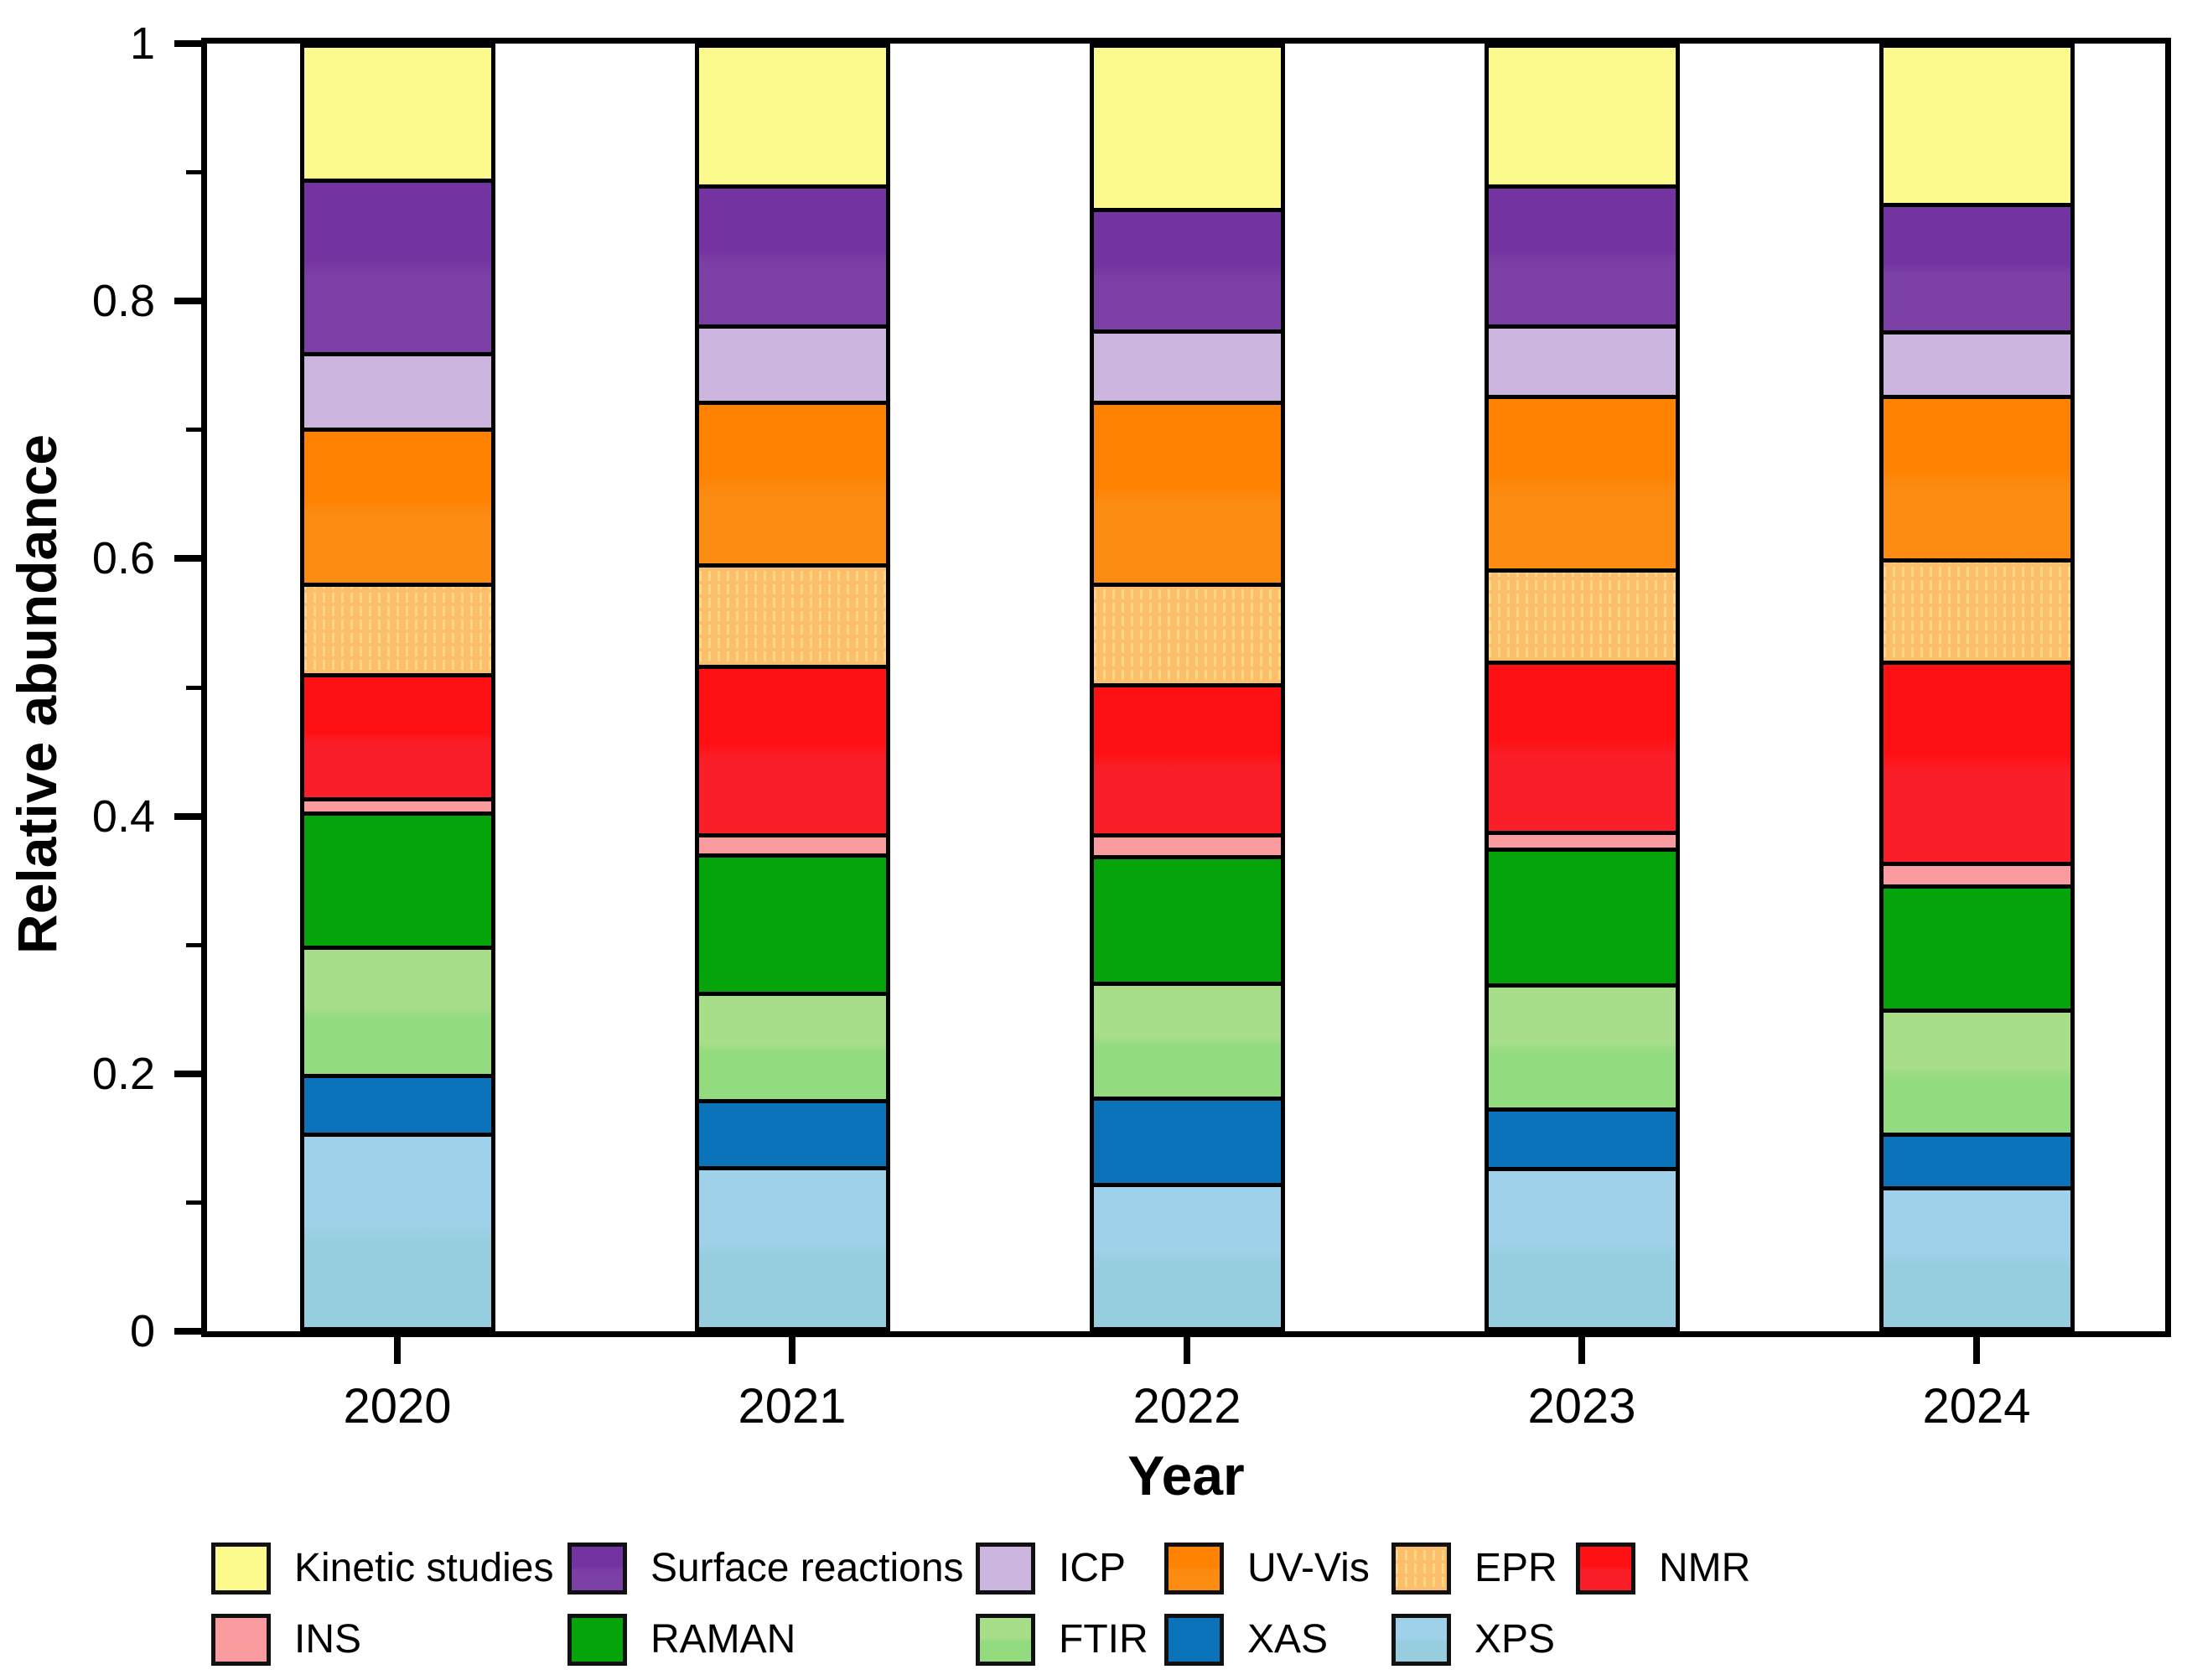 The height and width of the screenshot is (1680, 2192). I want to click on segment-epr-2022, so click(1187, 633).